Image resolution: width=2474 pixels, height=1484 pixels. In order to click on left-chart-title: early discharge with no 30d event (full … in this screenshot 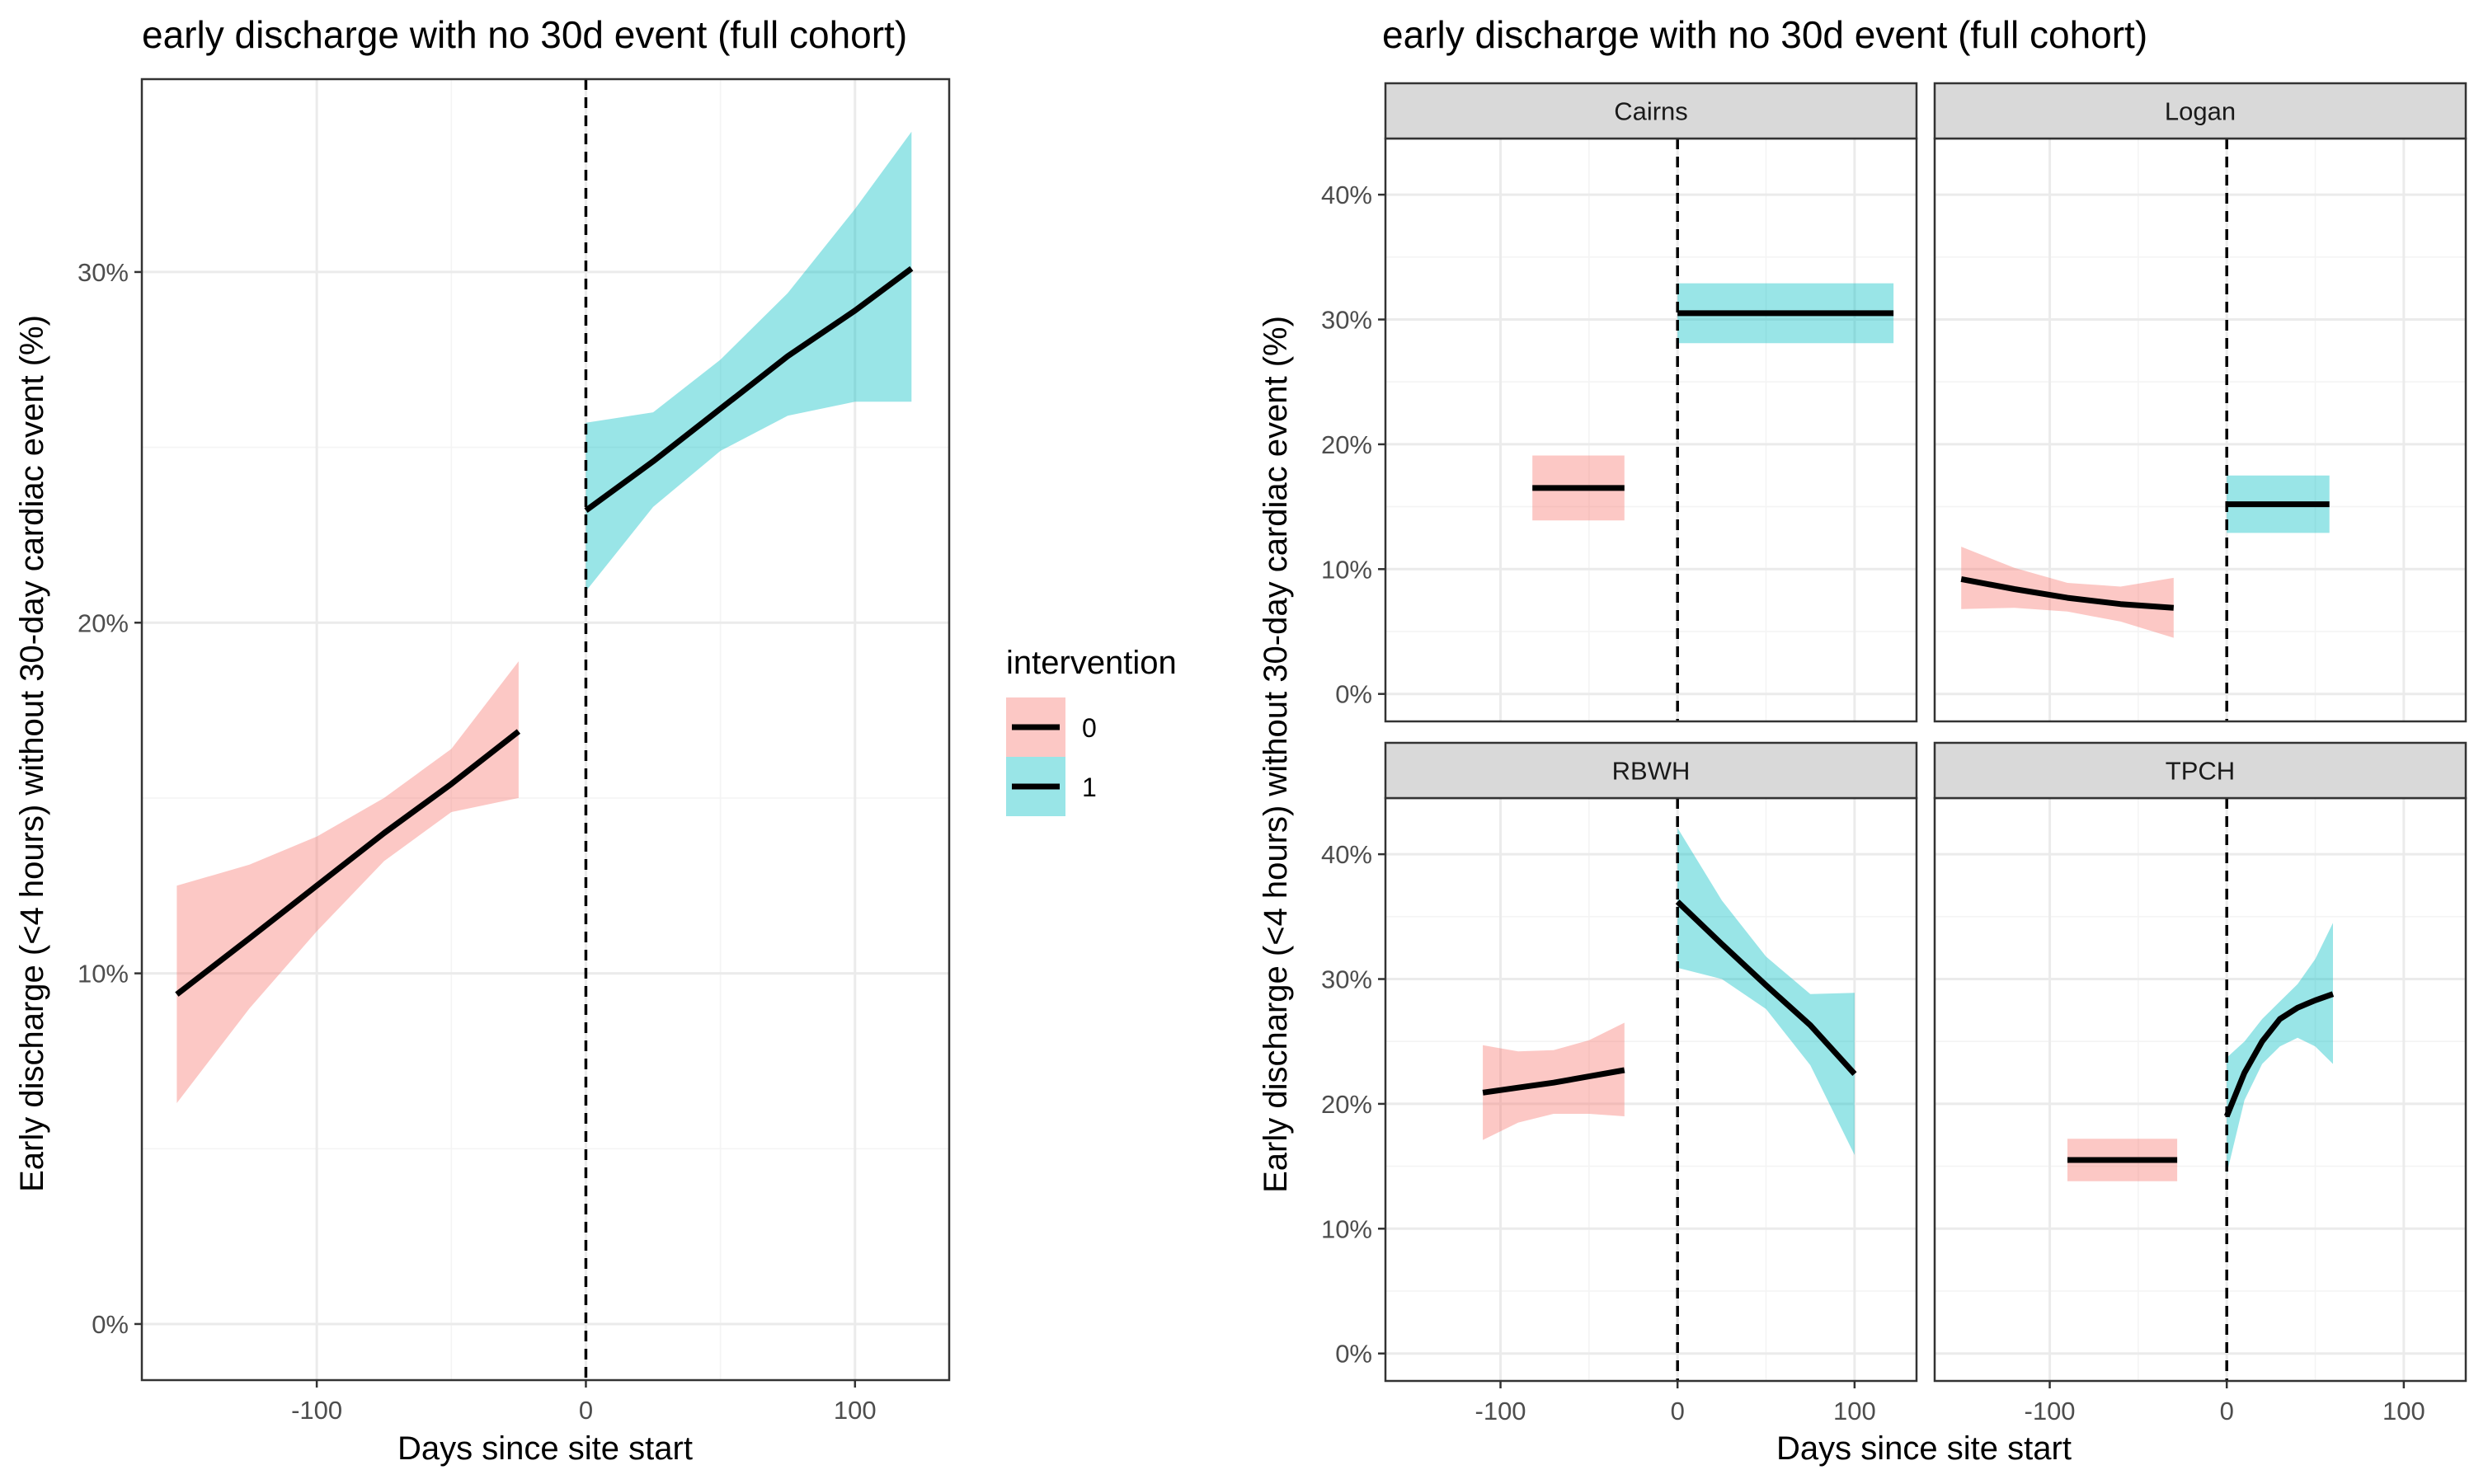, I will do `click(524, 34)`.